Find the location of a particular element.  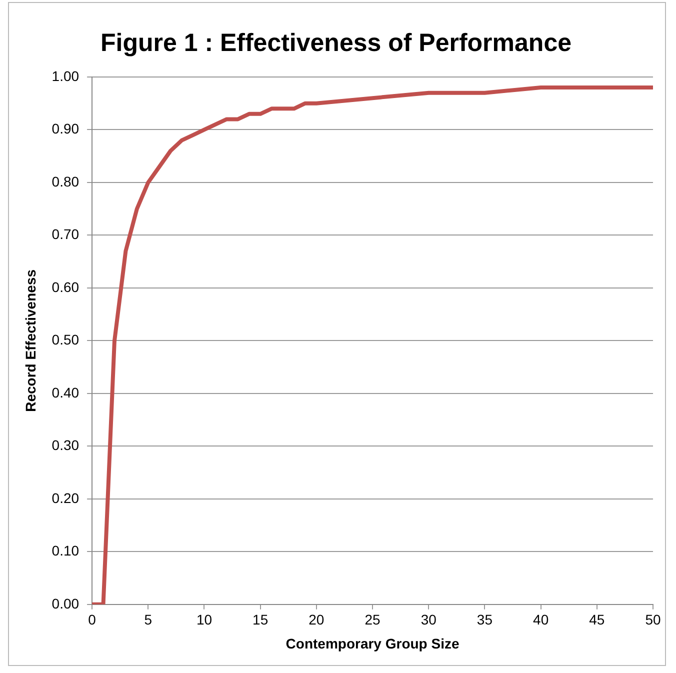

x-tick-label: 25 is located at coordinates (372, 620).